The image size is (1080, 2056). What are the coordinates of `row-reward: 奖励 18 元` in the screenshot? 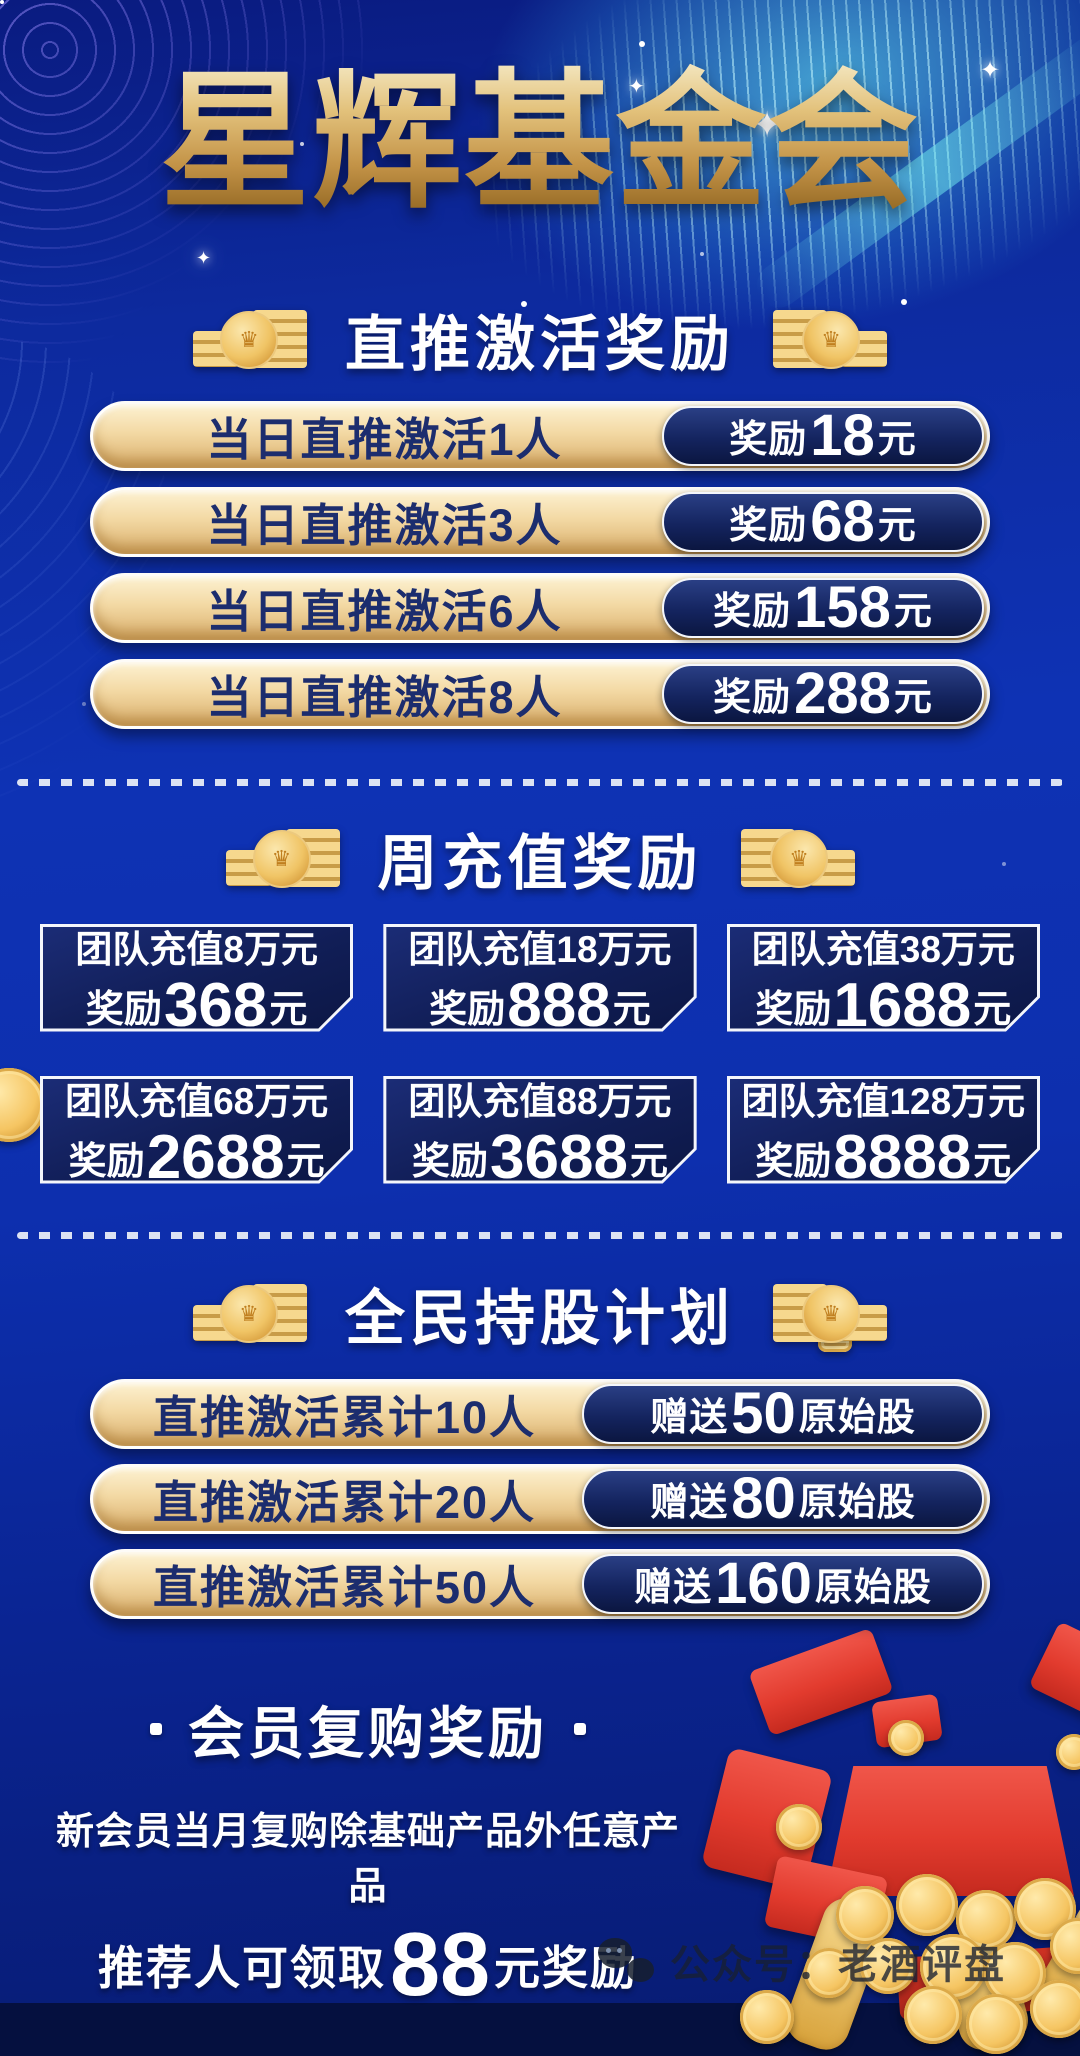 It's located at (823, 435).